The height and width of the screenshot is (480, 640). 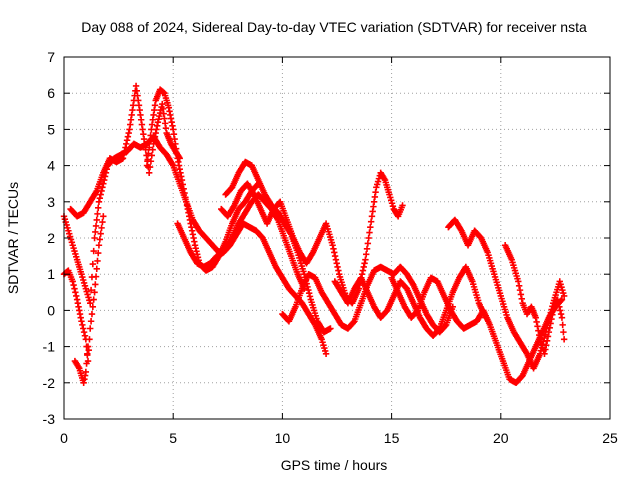 I want to click on x-tick-label: 25, so click(x=610, y=438).